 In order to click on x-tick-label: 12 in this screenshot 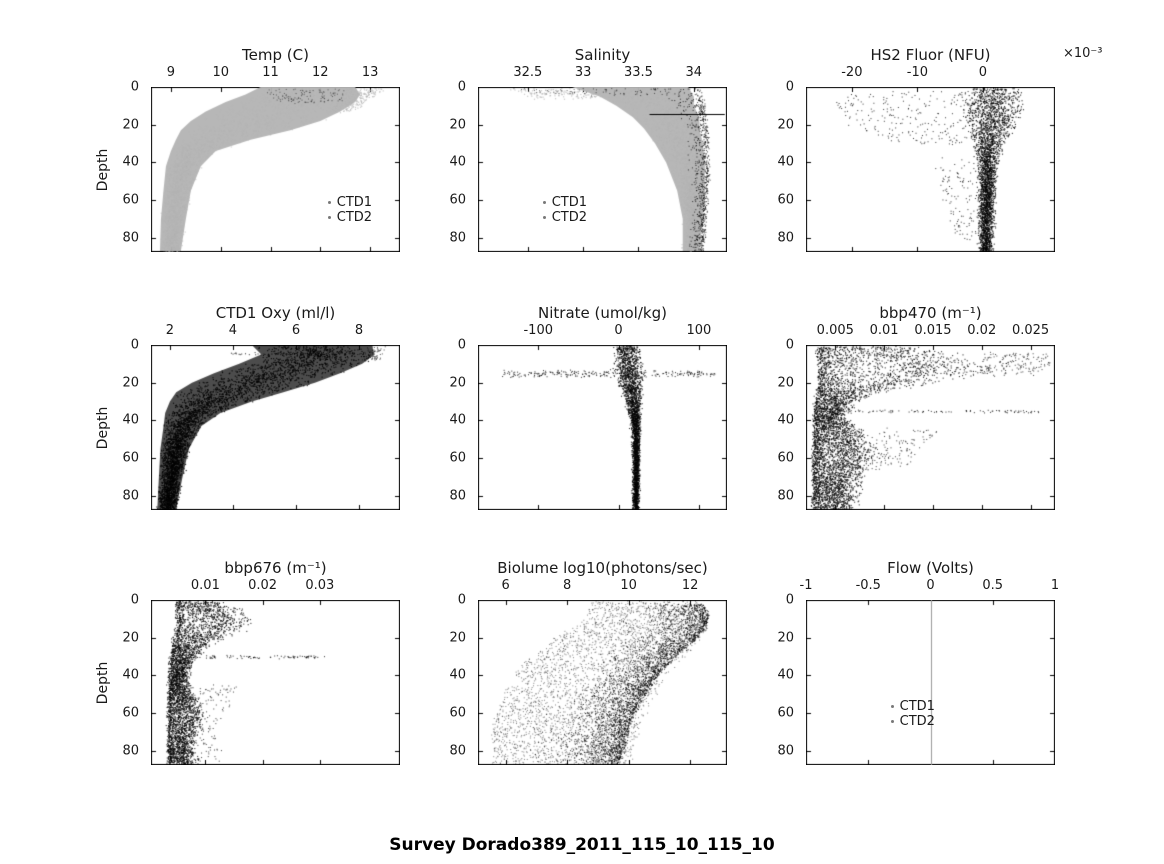, I will do `click(690, 585)`.